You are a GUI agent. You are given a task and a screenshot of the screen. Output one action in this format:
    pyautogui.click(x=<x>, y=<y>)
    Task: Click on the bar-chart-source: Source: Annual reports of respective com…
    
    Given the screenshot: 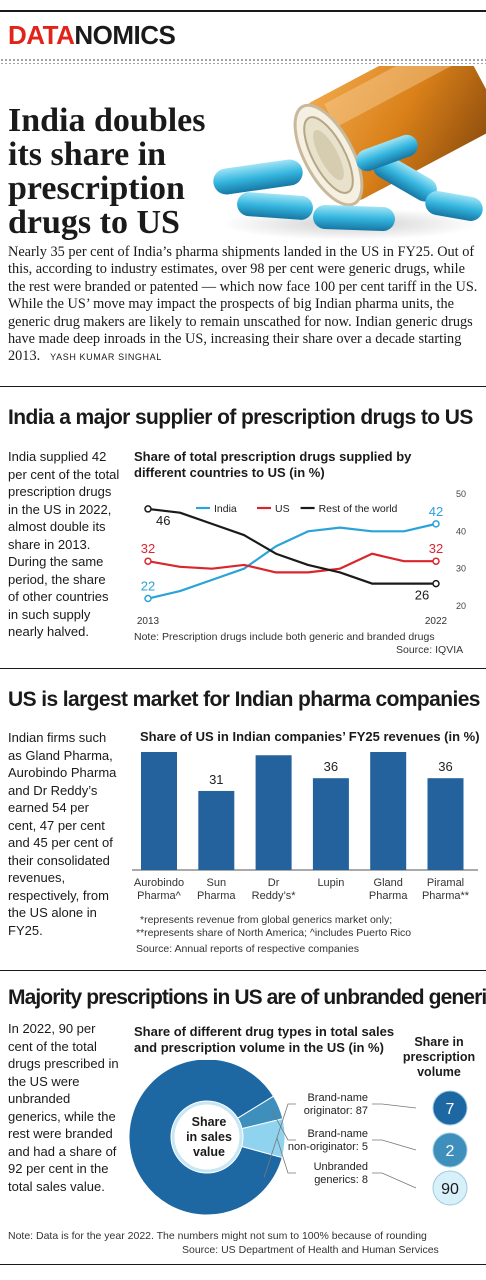 What is the action you would take?
    pyautogui.click(x=247, y=949)
    